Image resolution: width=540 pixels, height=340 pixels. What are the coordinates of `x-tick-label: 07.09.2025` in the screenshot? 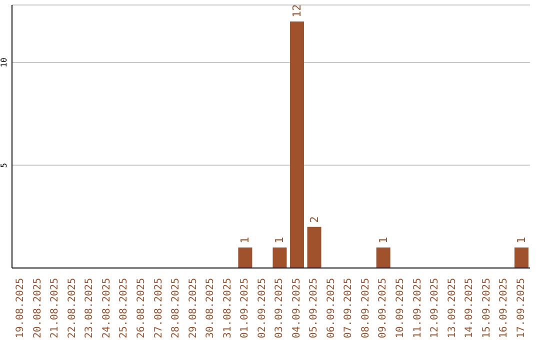 It's located at (348, 308).